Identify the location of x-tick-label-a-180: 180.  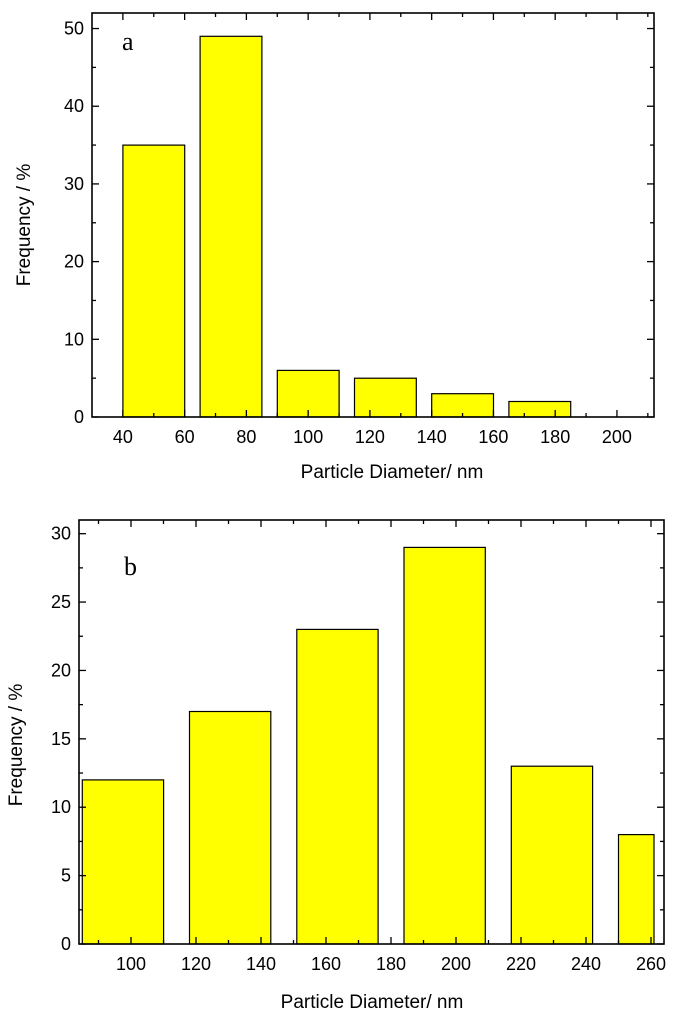
(555, 437).